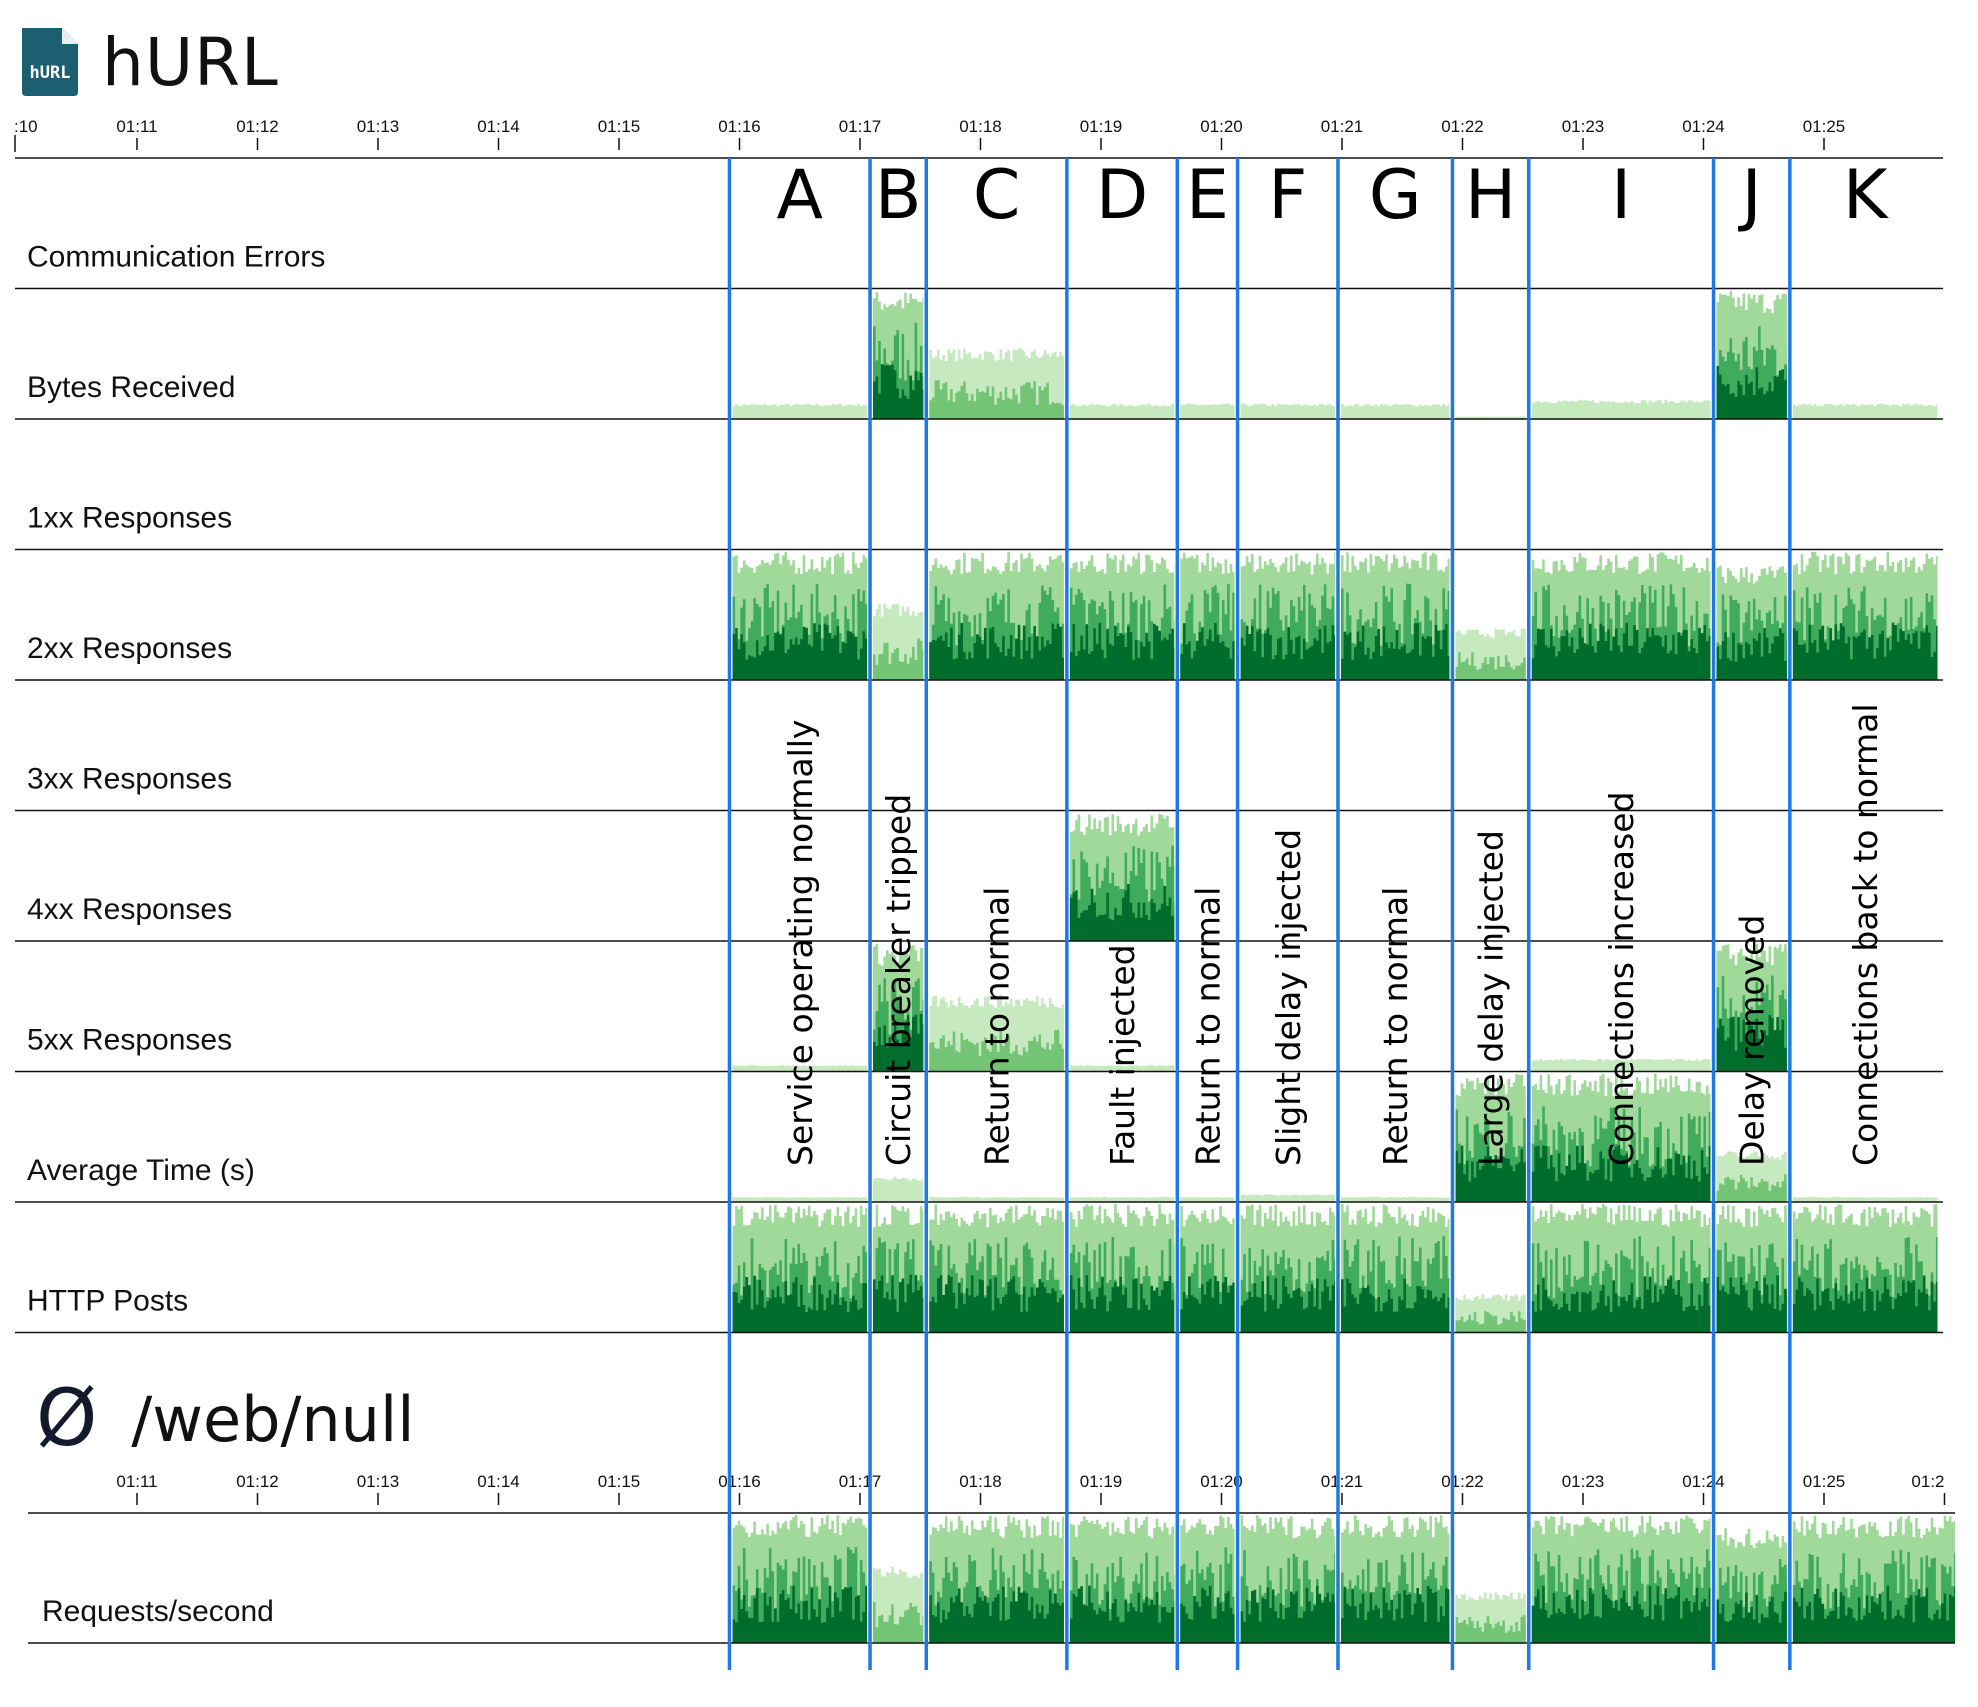 This screenshot has height=1707, width=1978. What do you see at coordinates (107, 1301) in the screenshot?
I see `row-label: HTTP Posts` at bounding box center [107, 1301].